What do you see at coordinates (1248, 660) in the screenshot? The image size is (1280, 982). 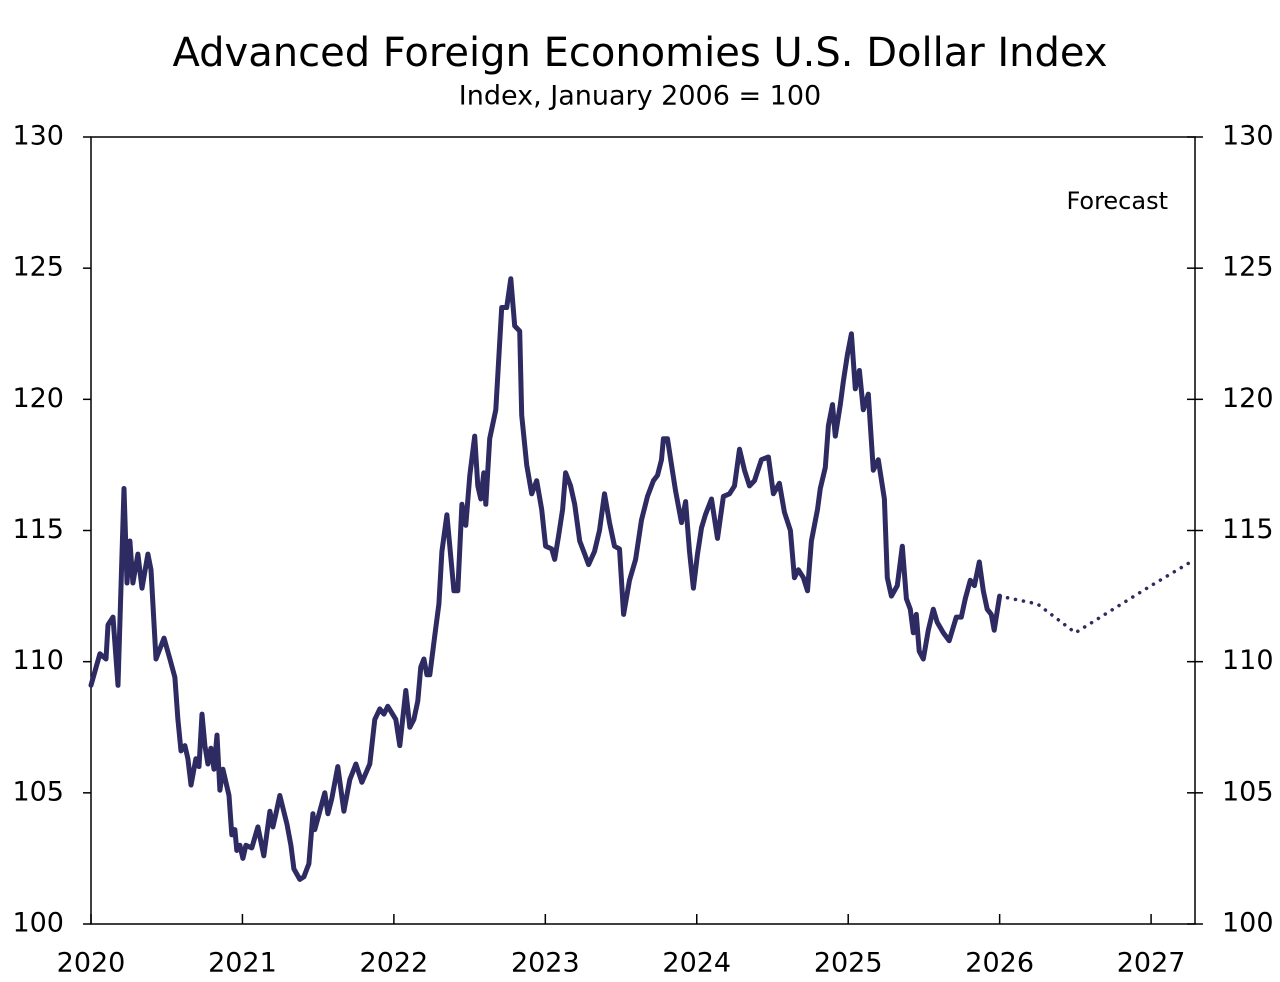 I see `y2-tick-label: 110` at bounding box center [1248, 660].